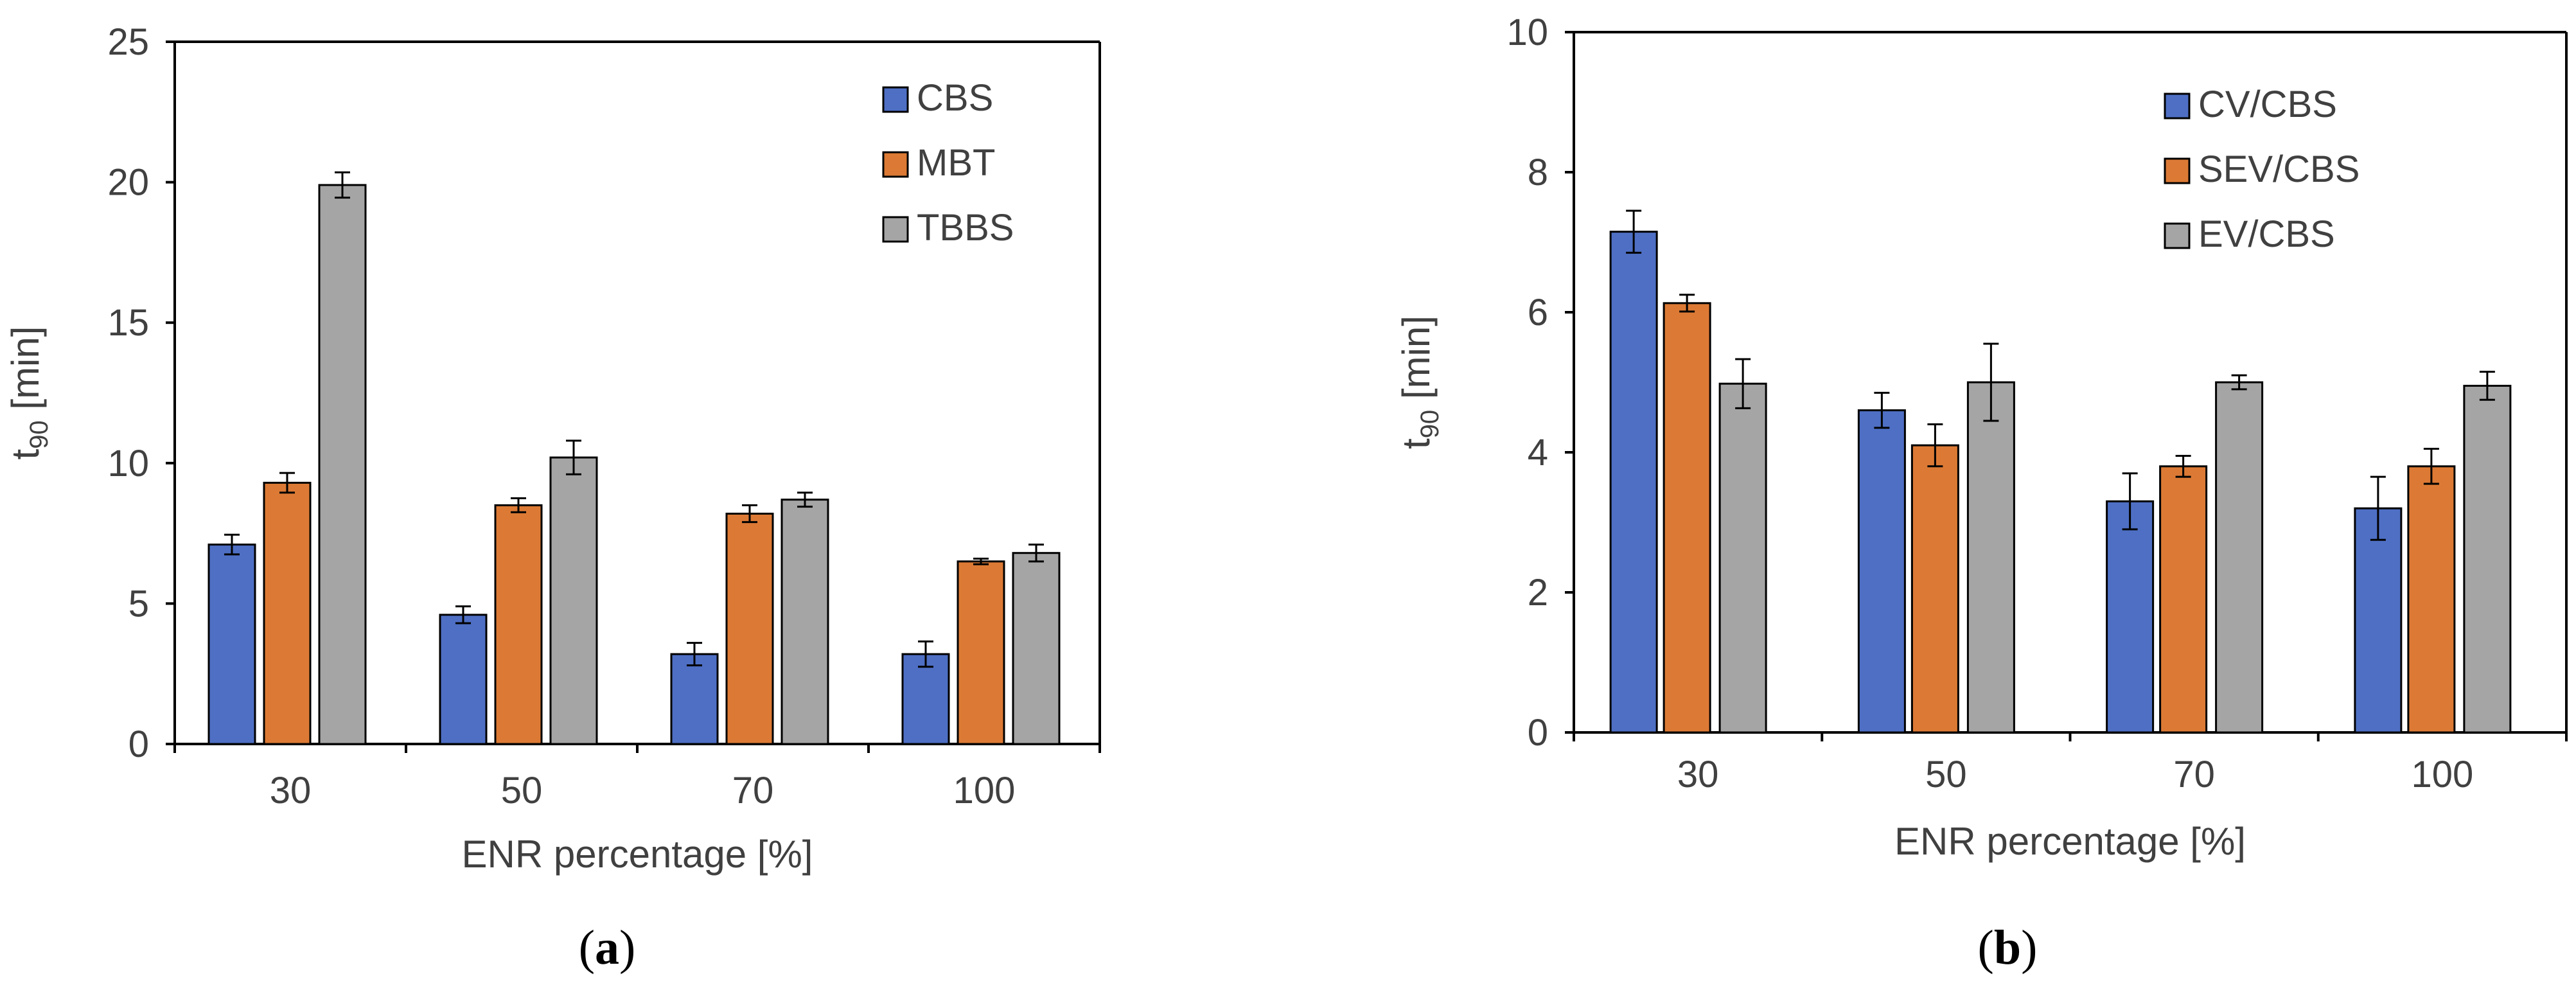  I want to click on y-tick-label: 8, so click(1538, 172).